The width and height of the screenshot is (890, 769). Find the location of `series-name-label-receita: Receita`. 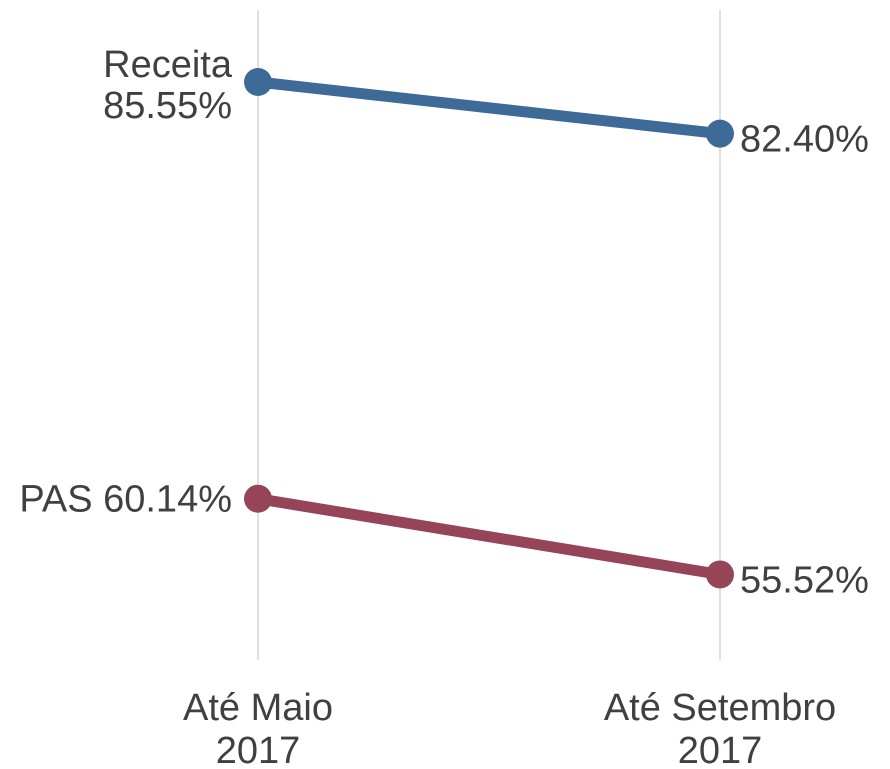

series-name-label-receita: Receita is located at coordinates (168, 65).